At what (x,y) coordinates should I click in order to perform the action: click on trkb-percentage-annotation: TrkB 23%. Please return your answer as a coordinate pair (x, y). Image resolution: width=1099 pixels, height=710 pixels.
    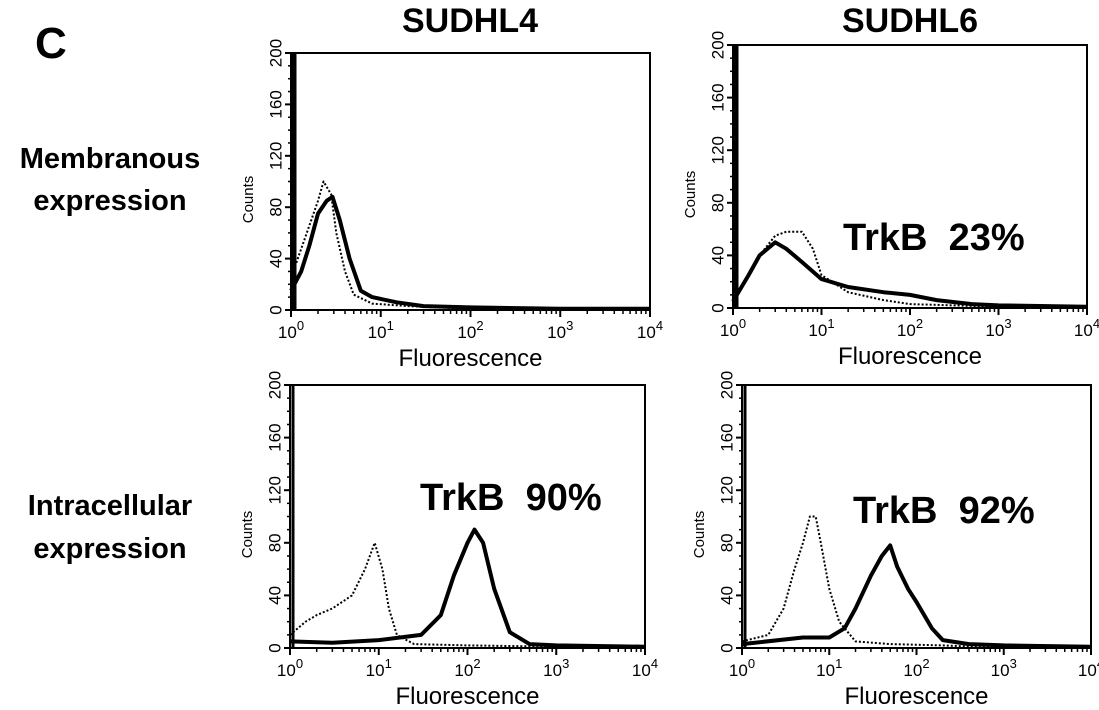
    Looking at the image, I should click on (934, 238).